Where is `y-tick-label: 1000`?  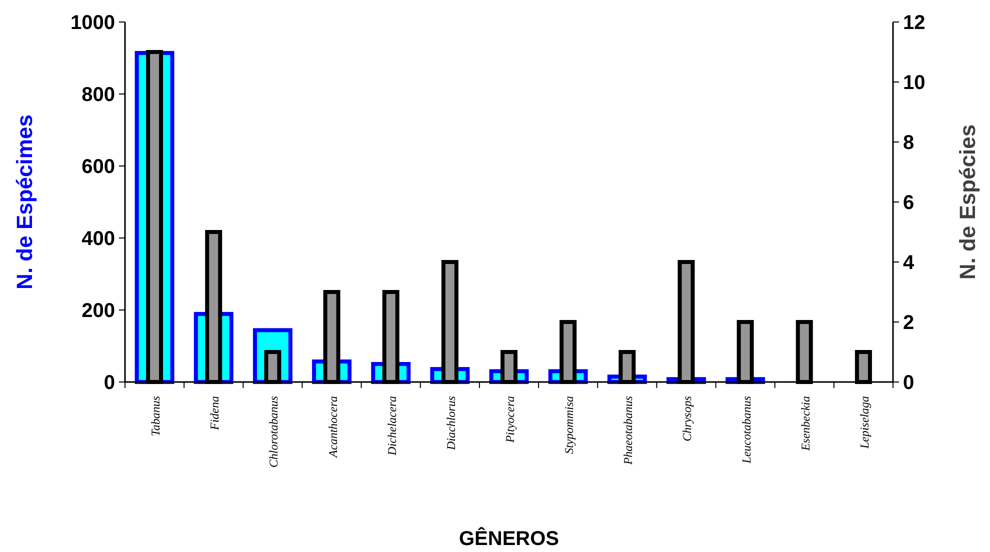 y-tick-label: 1000 is located at coordinates (92, 23).